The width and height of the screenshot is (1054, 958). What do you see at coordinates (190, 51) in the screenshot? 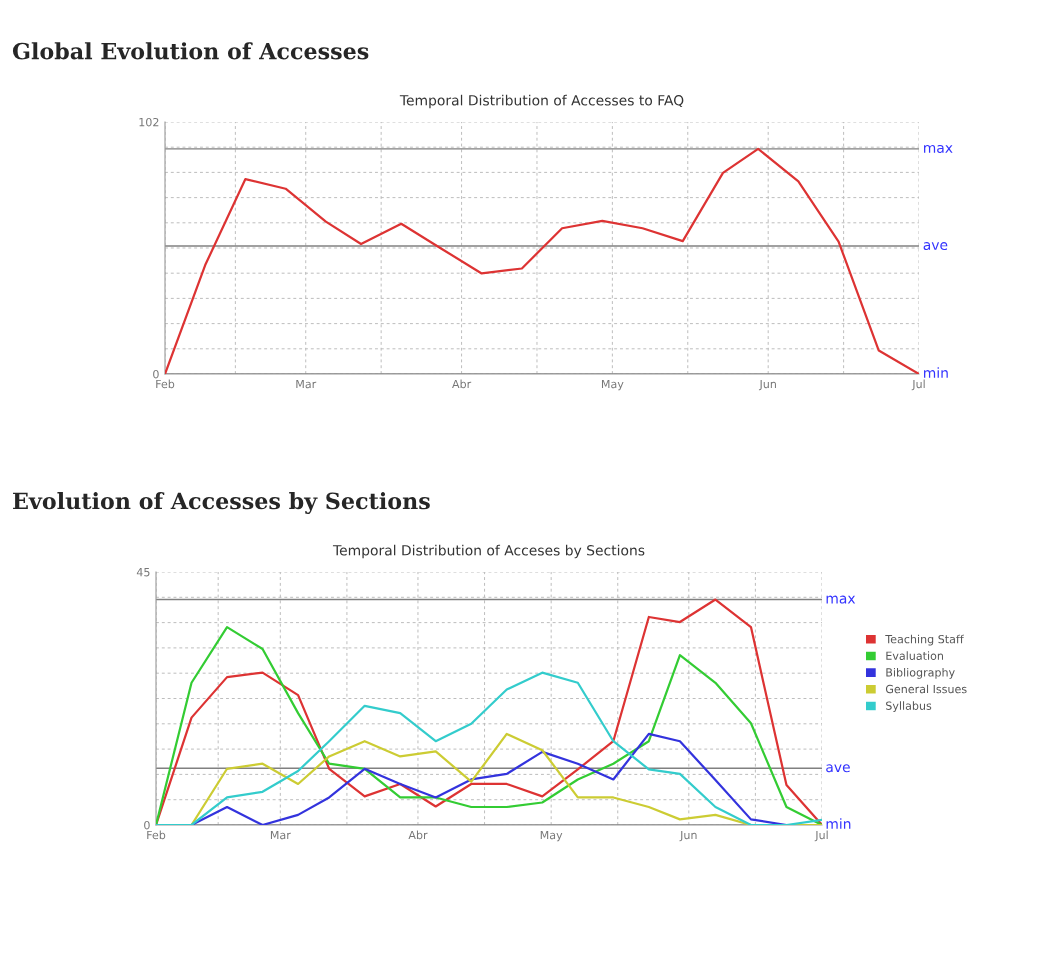
I see `chart-title: Global Evolution of Accesses` at bounding box center [190, 51].